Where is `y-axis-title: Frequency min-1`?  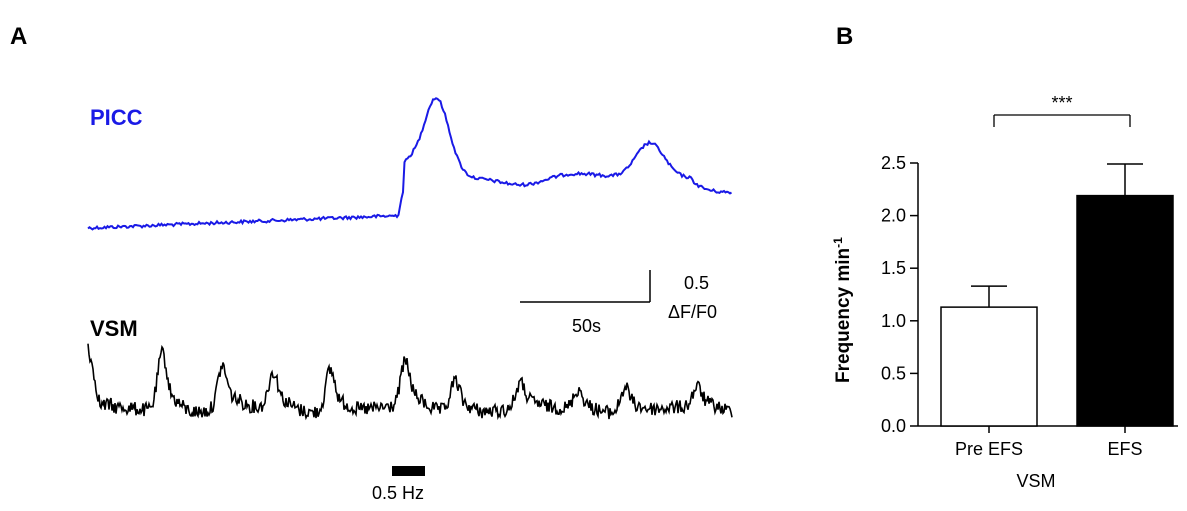 y-axis-title: Frequency min-1 is located at coordinates (842, 310).